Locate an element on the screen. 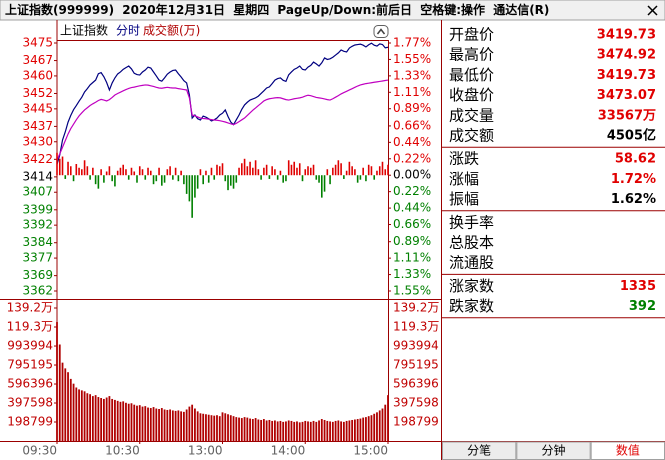 Image resolution: width=665 pixels, height=460 pixels. y-tick-label: 3430 is located at coordinates (37, 141).